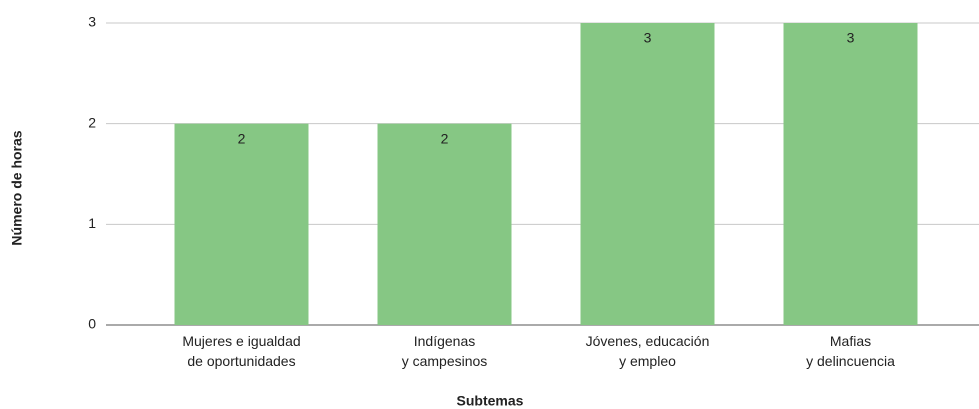 Image resolution: width=979 pixels, height=409 pixels. Describe the element at coordinates (850, 351) in the screenshot. I see `x-tick-label: Mafias y delincuencia` at that location.